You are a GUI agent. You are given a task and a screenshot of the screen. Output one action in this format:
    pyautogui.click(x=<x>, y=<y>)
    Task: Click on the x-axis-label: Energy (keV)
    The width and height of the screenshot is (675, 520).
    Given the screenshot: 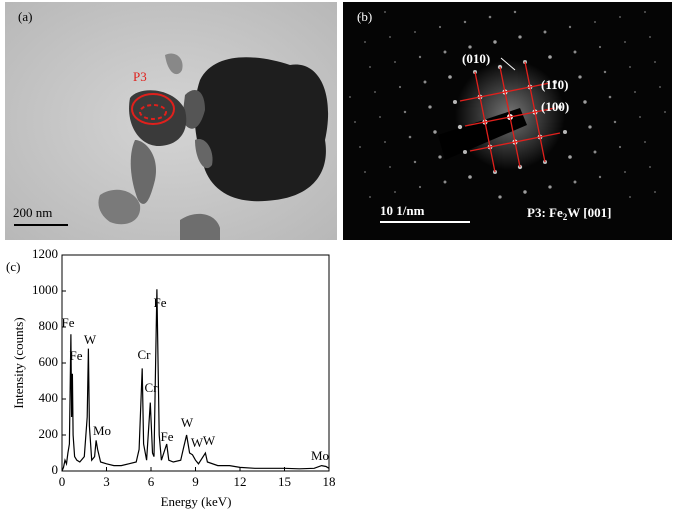 What is the action you would take?
    pyautogui.click(x=196, y=501)
    